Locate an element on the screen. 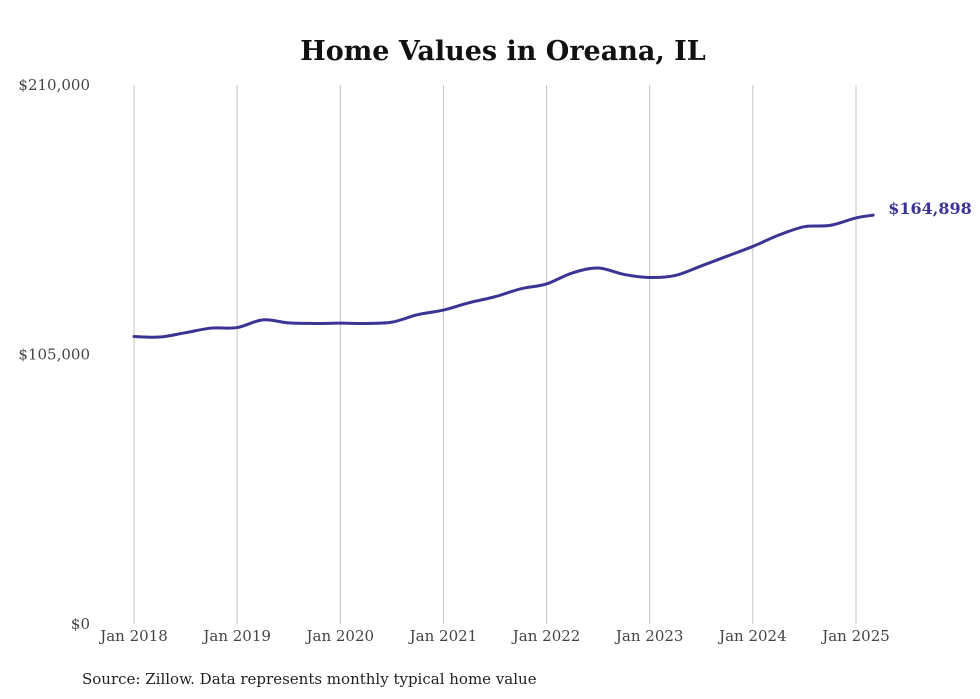 The image size is (980, 699). y-axis-ticks: $0 $105,000 $210,000 is located at coordinates (54, 354).